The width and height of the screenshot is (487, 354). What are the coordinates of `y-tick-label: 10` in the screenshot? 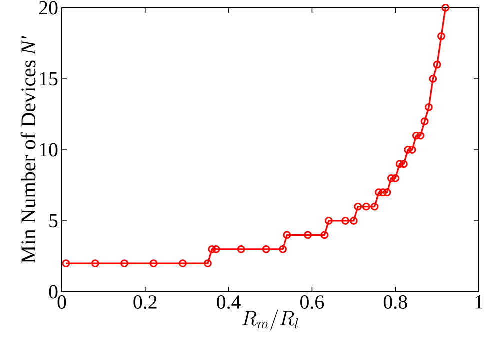 It's located at (49, 150).